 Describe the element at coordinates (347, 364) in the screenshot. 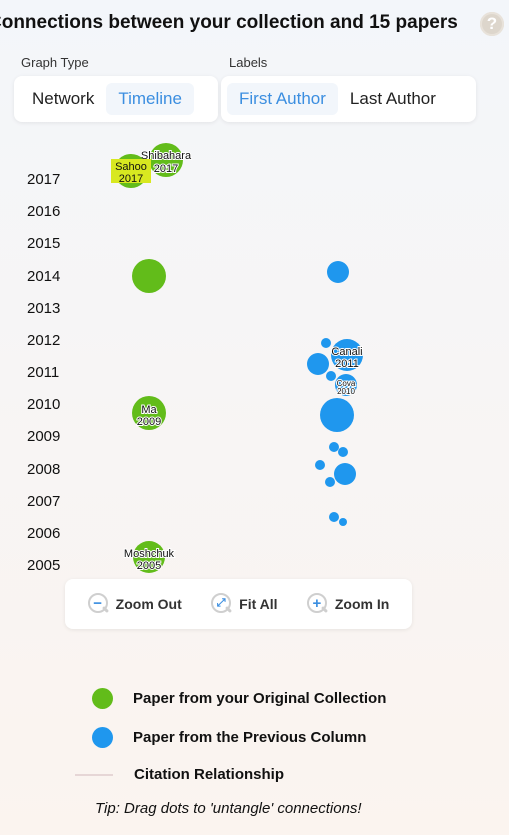

I see `paper-node-year: 2011` at that location.